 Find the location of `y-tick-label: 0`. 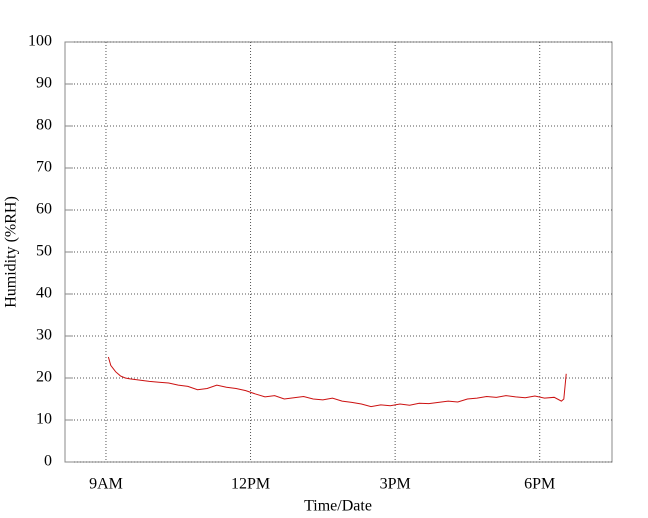

y-tick-label: 0 is located at coordinates (48, 461).